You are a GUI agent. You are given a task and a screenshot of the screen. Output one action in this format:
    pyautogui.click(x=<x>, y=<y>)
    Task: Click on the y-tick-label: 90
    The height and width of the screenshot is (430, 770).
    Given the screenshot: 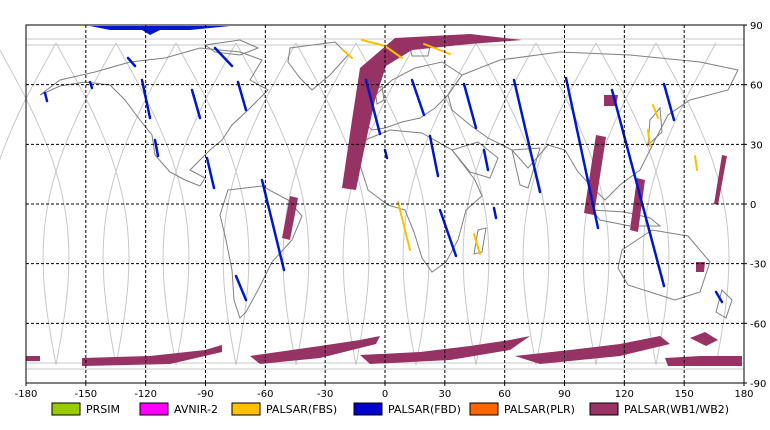 What is the action you would take?
    pyautogui.click(x=756, y=26)
    